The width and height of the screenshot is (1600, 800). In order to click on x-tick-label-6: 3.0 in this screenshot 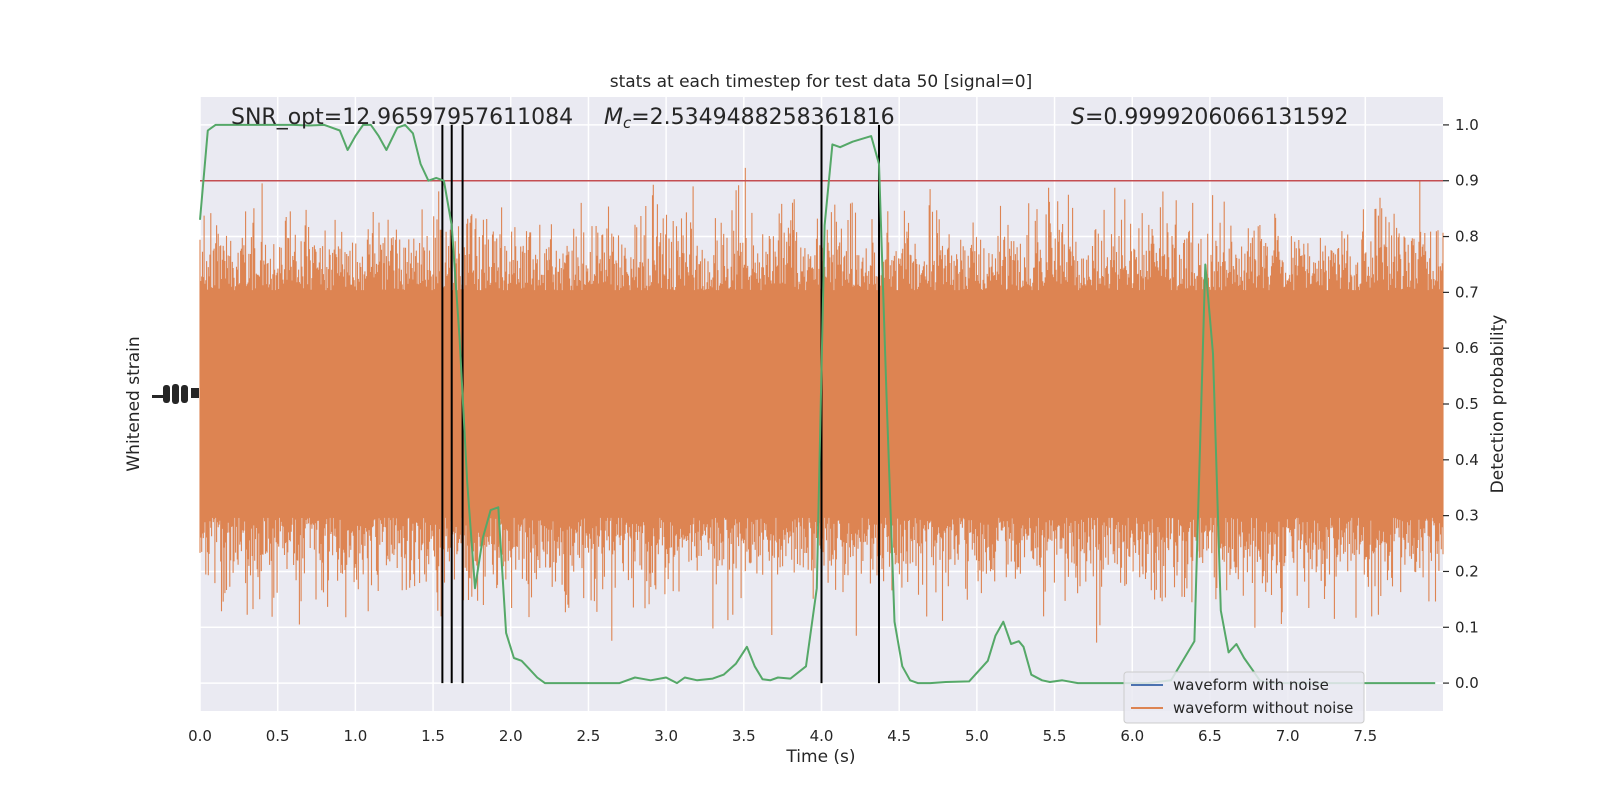, I will do `click(666, 736)`.